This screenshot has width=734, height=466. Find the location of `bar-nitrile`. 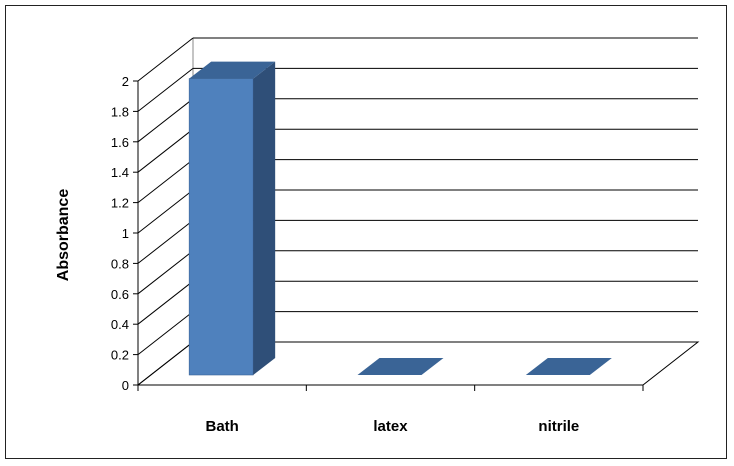

bar-nitrile is located at coordinates (568, 366).